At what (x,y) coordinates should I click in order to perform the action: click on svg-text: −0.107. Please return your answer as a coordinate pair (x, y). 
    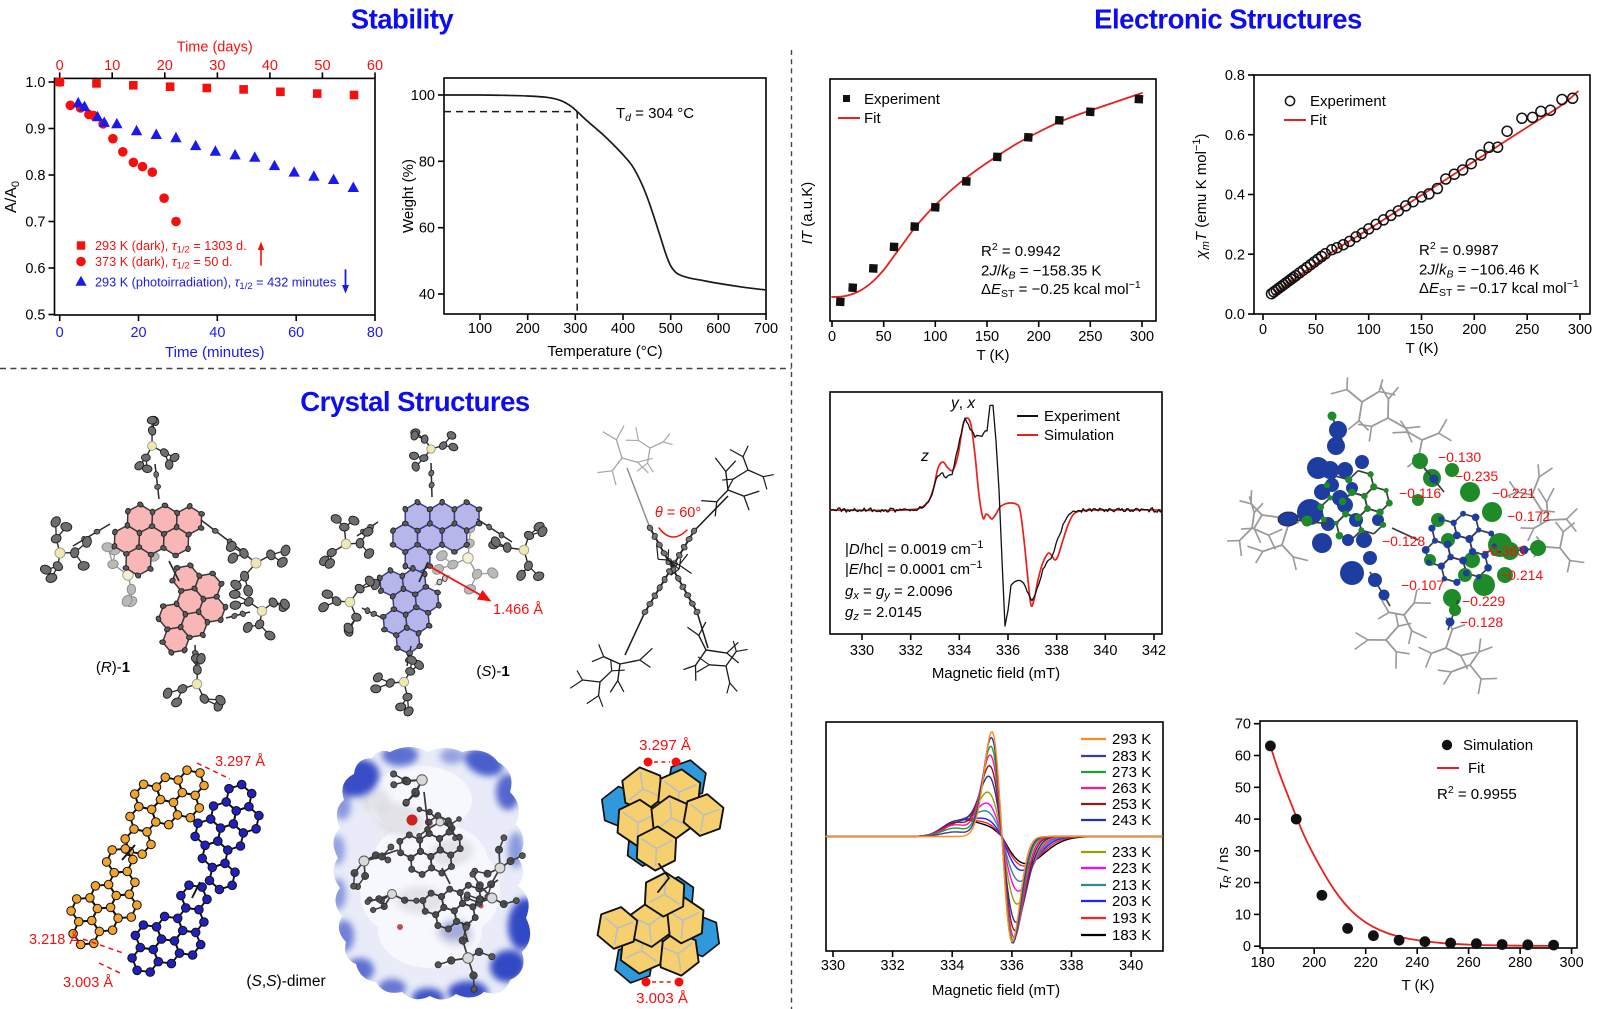
    Looking at the image, I should click on (1422, 585).